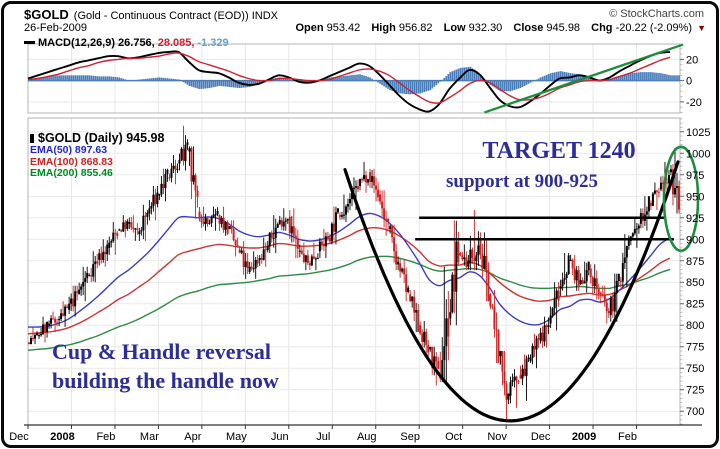 This screenshot has height=449, width=720. Describe the element at coordinates (101, 138) in the screenshot. I see `legend-gold-text: $GOLD (Daily) 945.98` at that location.